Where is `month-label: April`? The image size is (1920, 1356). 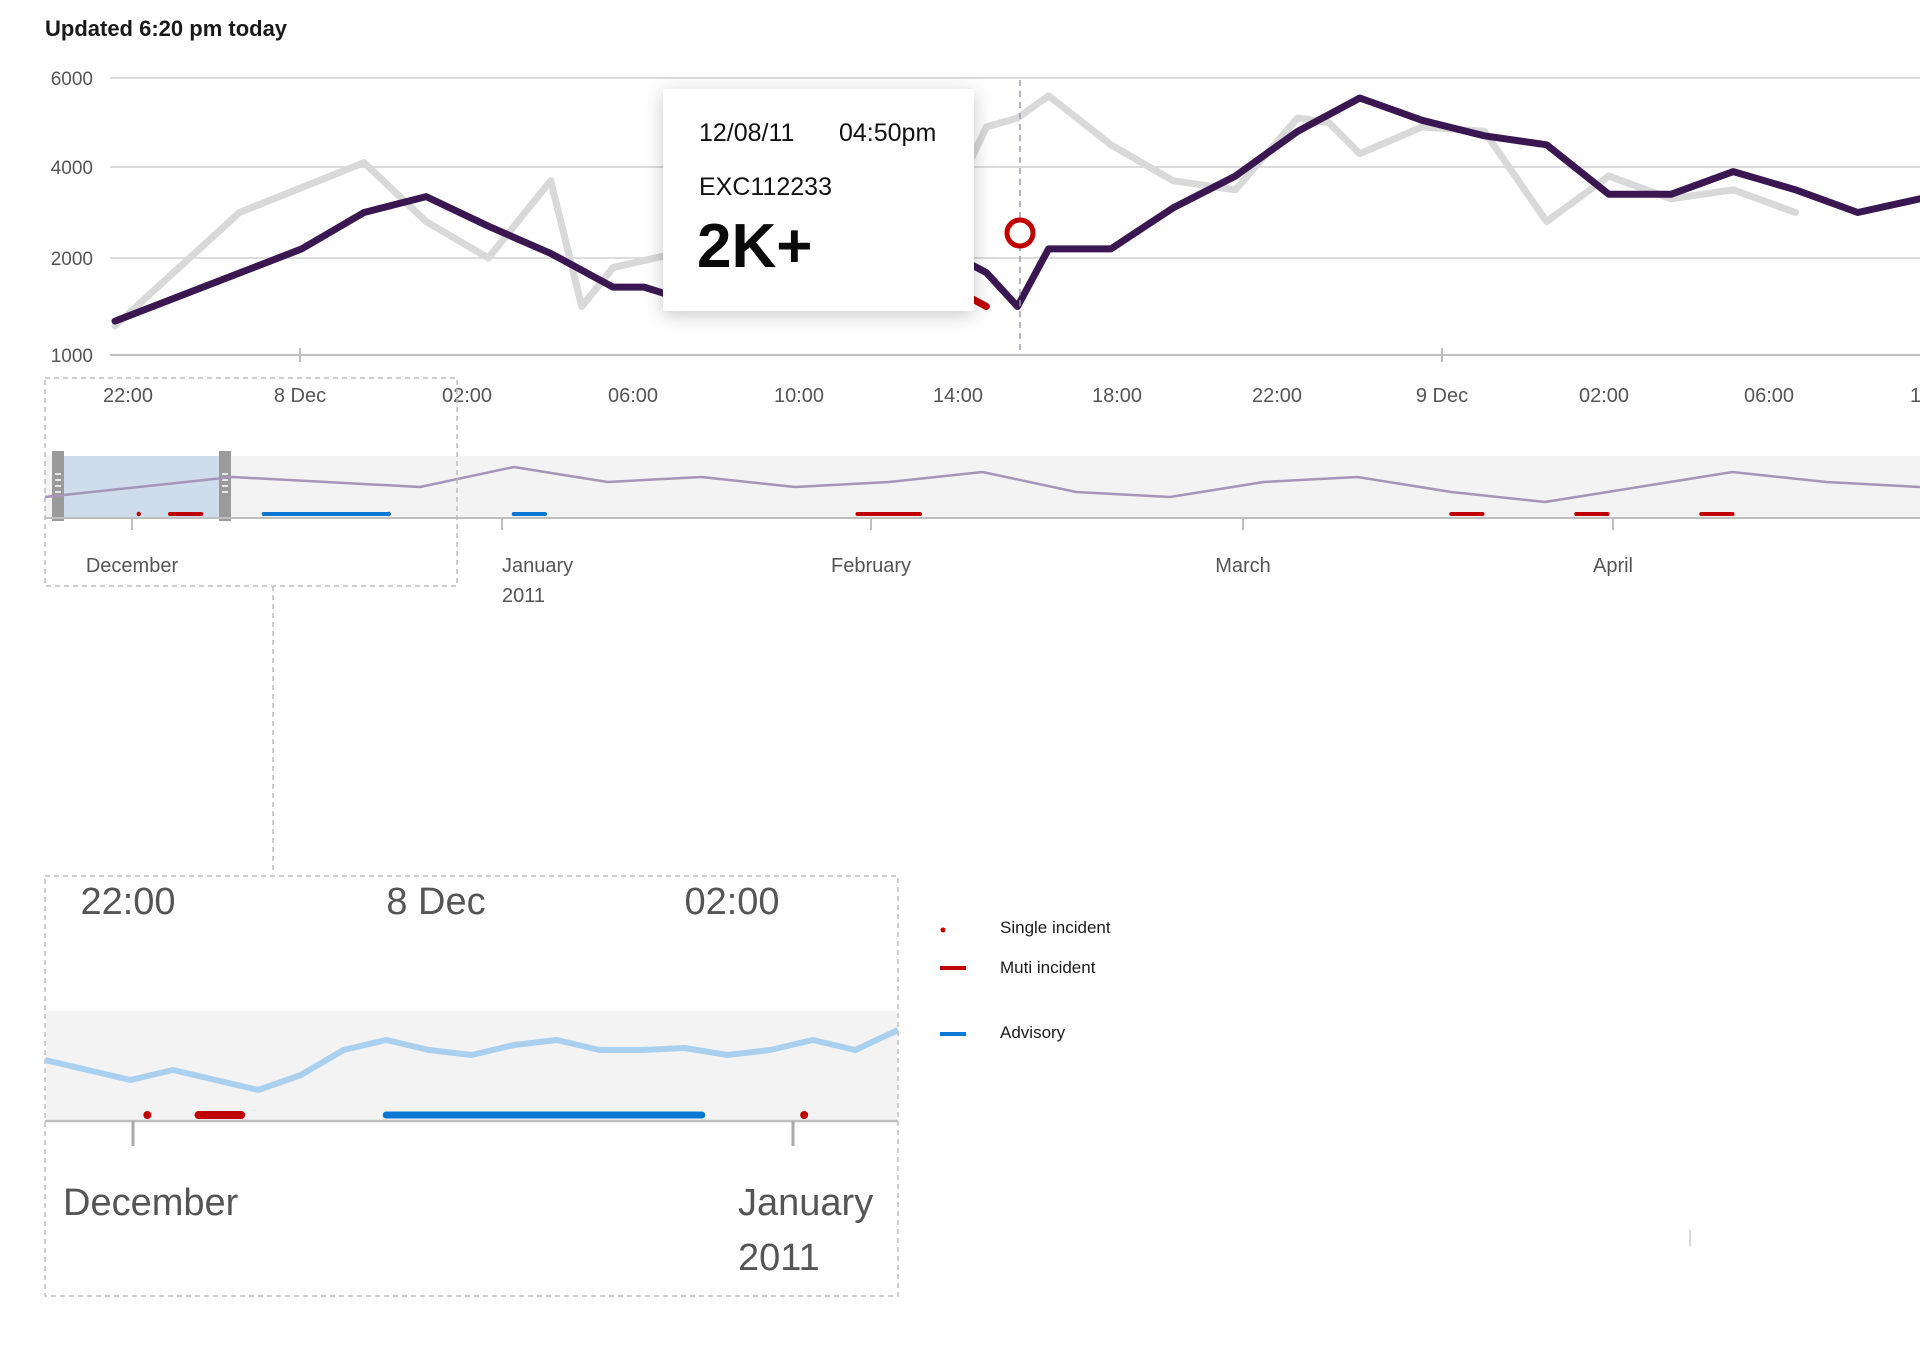
month-label: April is located at coordinates (1613, 566).